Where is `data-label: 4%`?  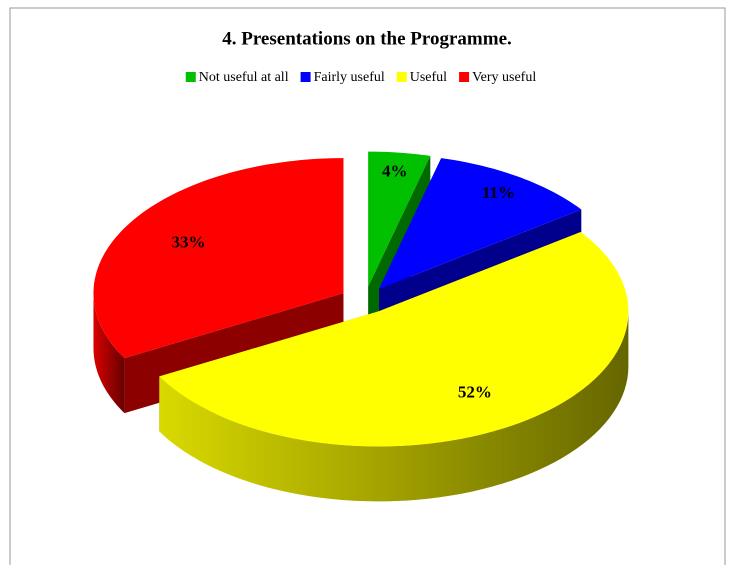 data-label: 4% is located at coordinates (395, 171).